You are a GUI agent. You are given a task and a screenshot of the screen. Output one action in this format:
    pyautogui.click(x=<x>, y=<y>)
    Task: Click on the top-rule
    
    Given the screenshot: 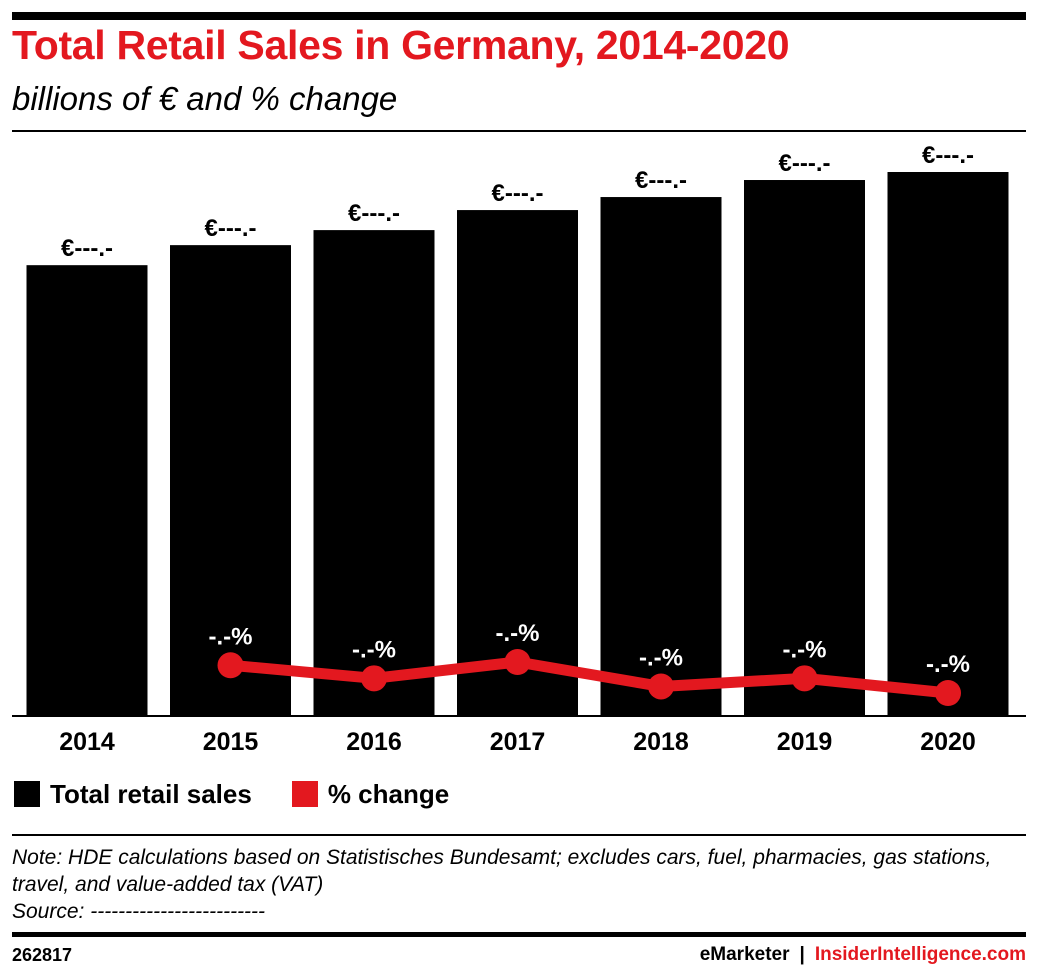 What is the action you would take?
    pyautogui.click(x=519, y=16)
    